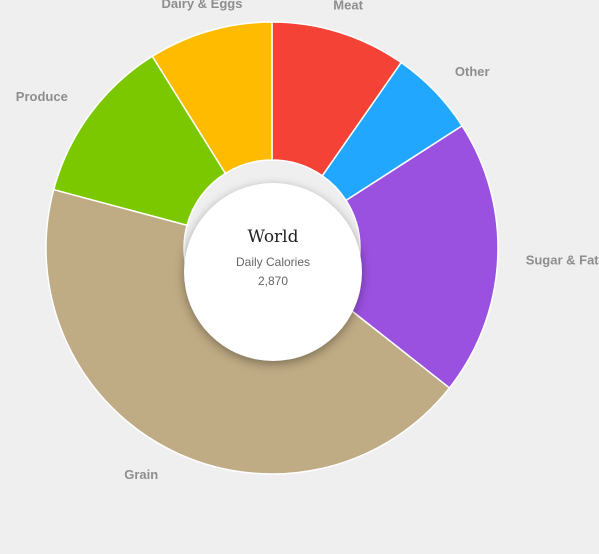 This screenshot has height=554, width=599. What do you see at coordinates (273, 281) in the screenshot?
I see `center-value: 2,870` at bounding box center [273, 281].